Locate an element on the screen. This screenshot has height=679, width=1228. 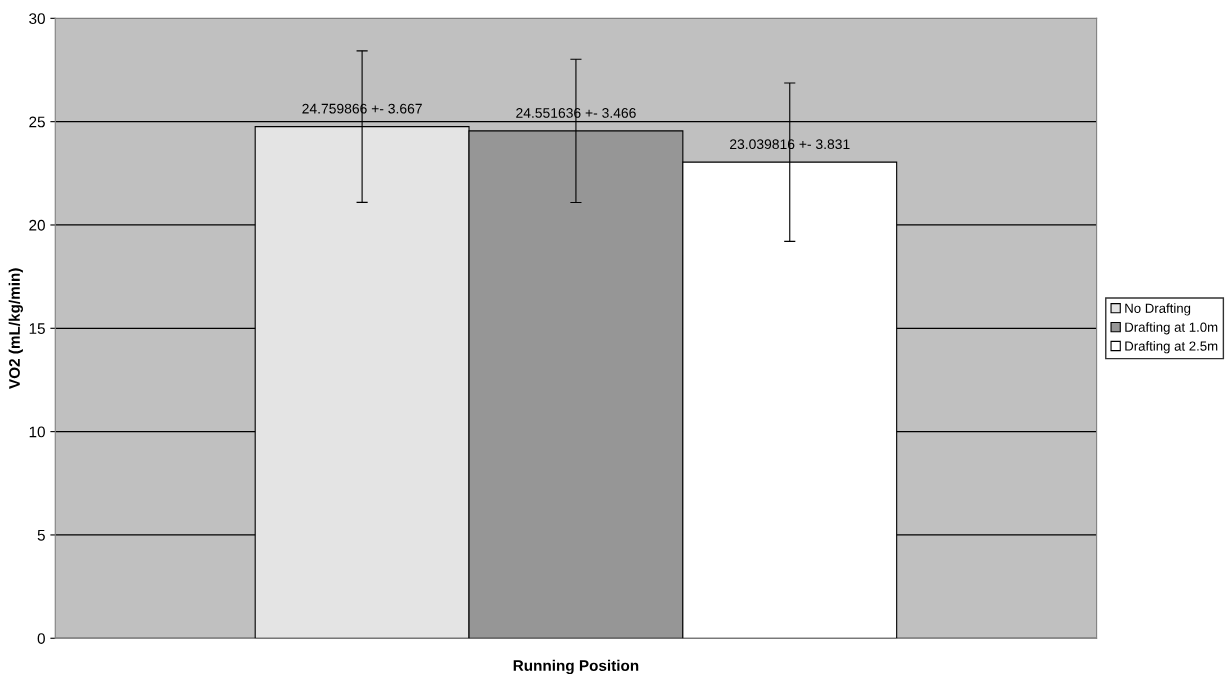
y-tick-label: 15 is located at coordinates (37, 328).